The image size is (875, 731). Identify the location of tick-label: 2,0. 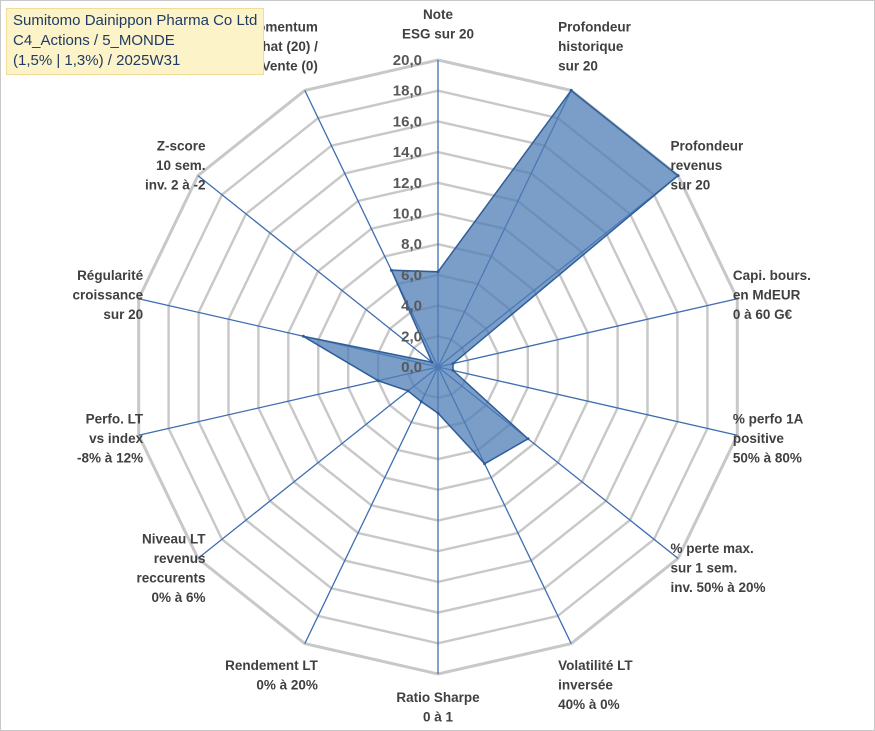
(411, 336).